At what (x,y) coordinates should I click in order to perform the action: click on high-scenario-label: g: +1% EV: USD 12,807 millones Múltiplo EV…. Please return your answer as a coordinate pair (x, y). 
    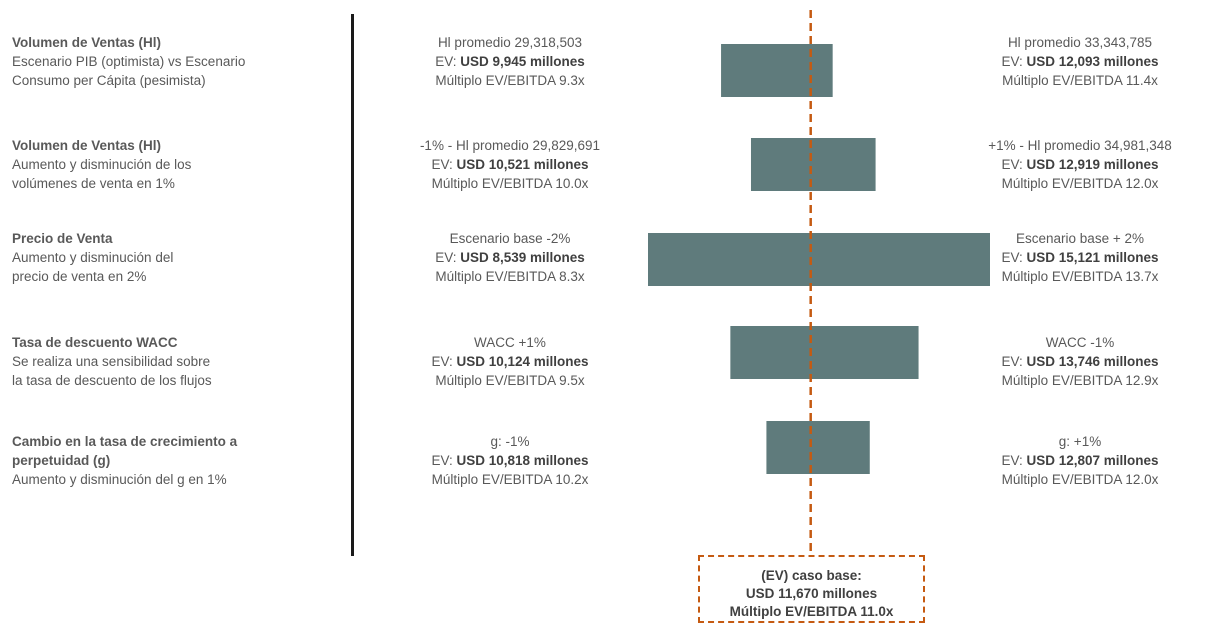
    Looking at the image, I should click on (1080, 460).